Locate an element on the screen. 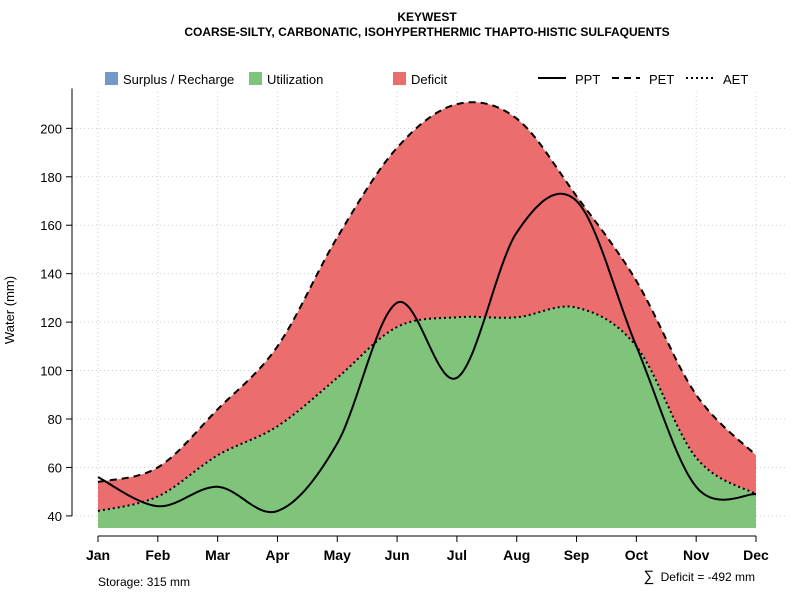  x-tick-label: Dec is located at coordinates (756, 555).